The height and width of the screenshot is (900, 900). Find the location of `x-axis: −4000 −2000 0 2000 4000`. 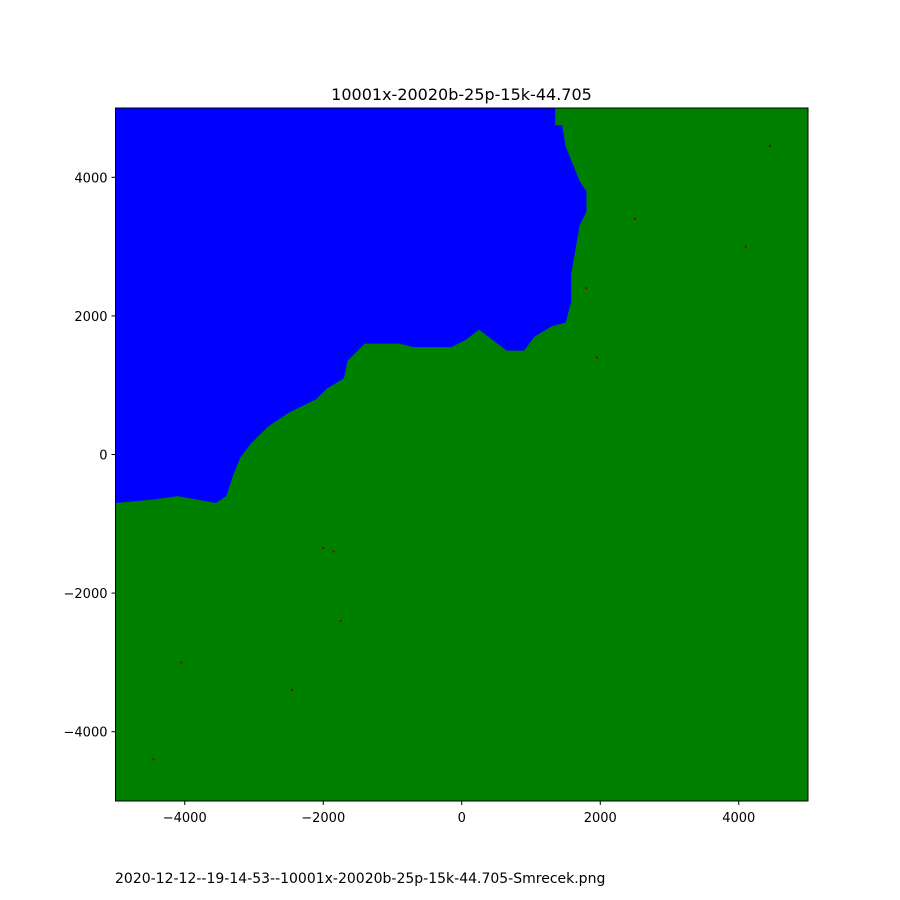

x-axis: −4000 −2000 0 2000 4000 is located at coordinates (459, 813).